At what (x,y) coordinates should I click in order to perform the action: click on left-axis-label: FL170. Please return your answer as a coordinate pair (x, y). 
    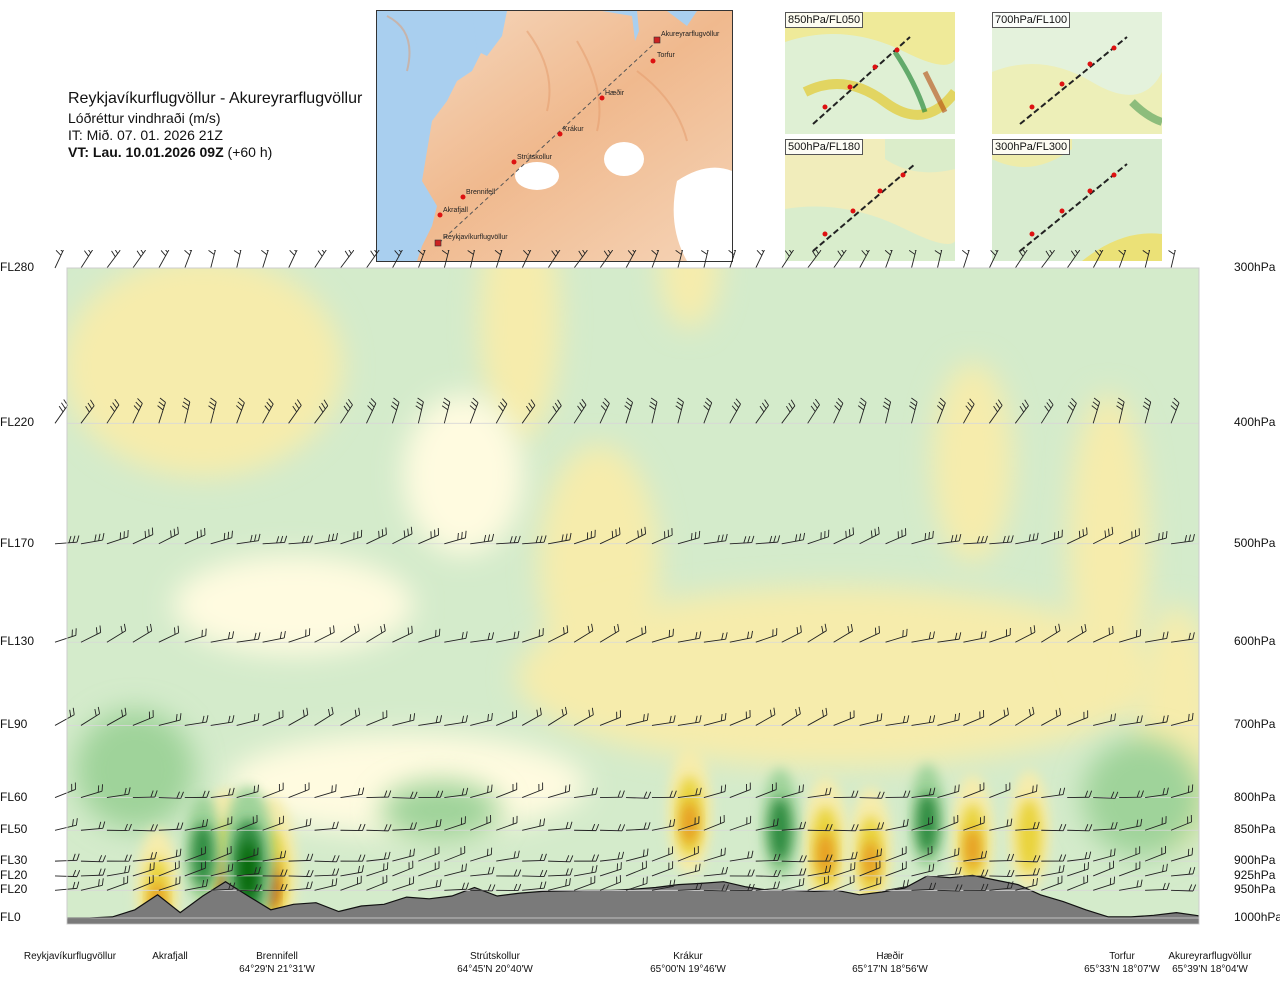
    Looking at the image, I should click on (17, 542).